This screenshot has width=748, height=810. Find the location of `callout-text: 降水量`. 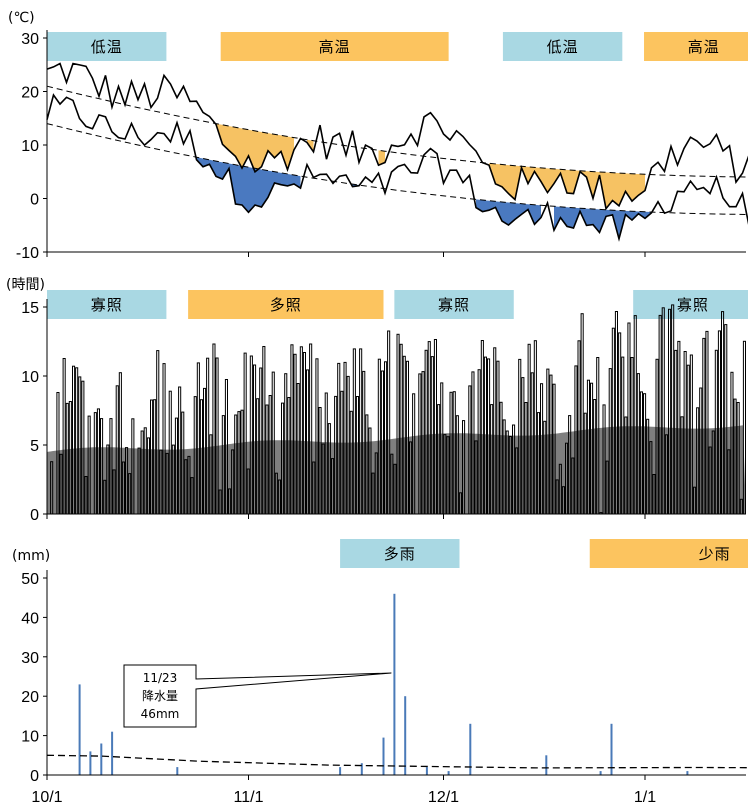

callout-text: 降水量 is located at coordinates (160, 696).